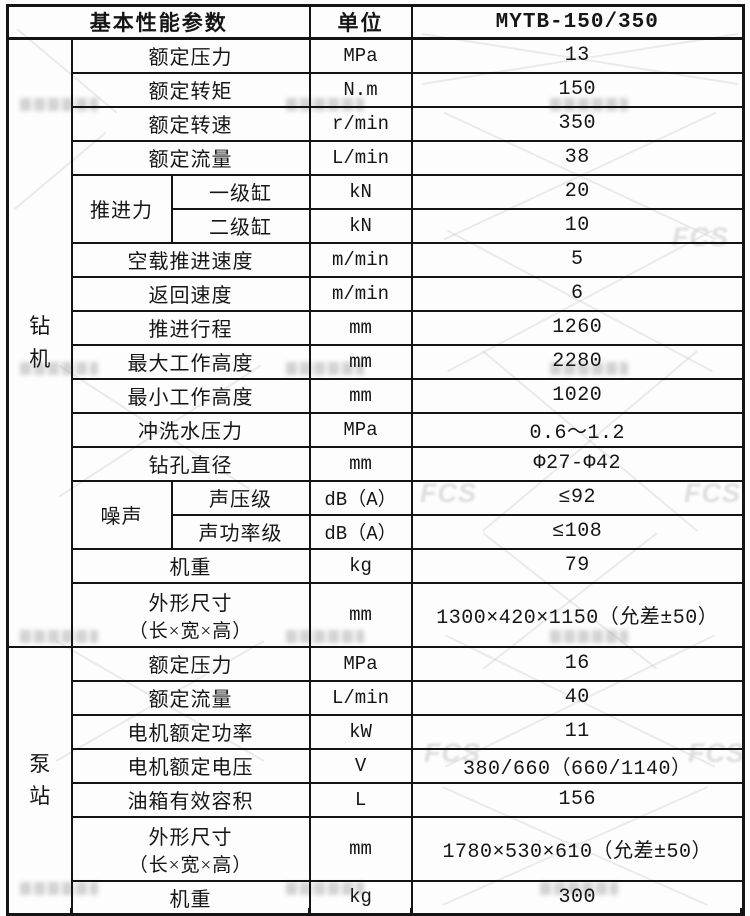 The image size is (750, 916). I want to click on value-cell: 11, so click(577, 731).